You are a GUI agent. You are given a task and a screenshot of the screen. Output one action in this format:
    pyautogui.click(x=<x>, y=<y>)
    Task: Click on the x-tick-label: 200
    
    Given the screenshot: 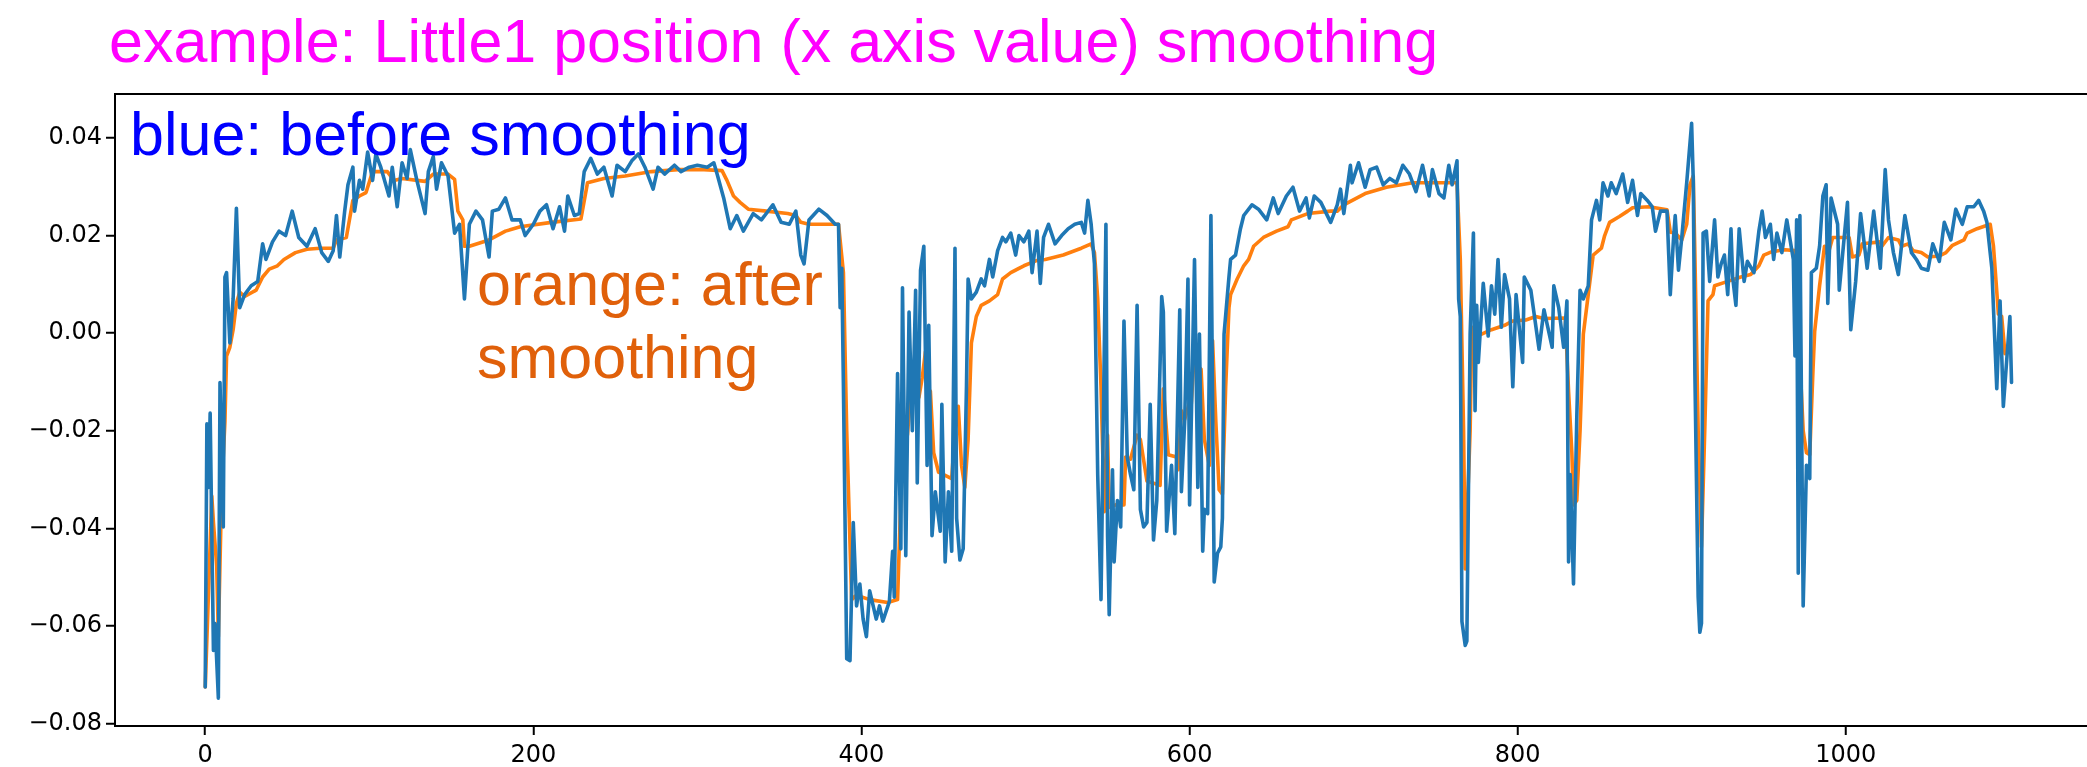 What is the action you would take?
    pyautogui.click(x=533, y=753)
    